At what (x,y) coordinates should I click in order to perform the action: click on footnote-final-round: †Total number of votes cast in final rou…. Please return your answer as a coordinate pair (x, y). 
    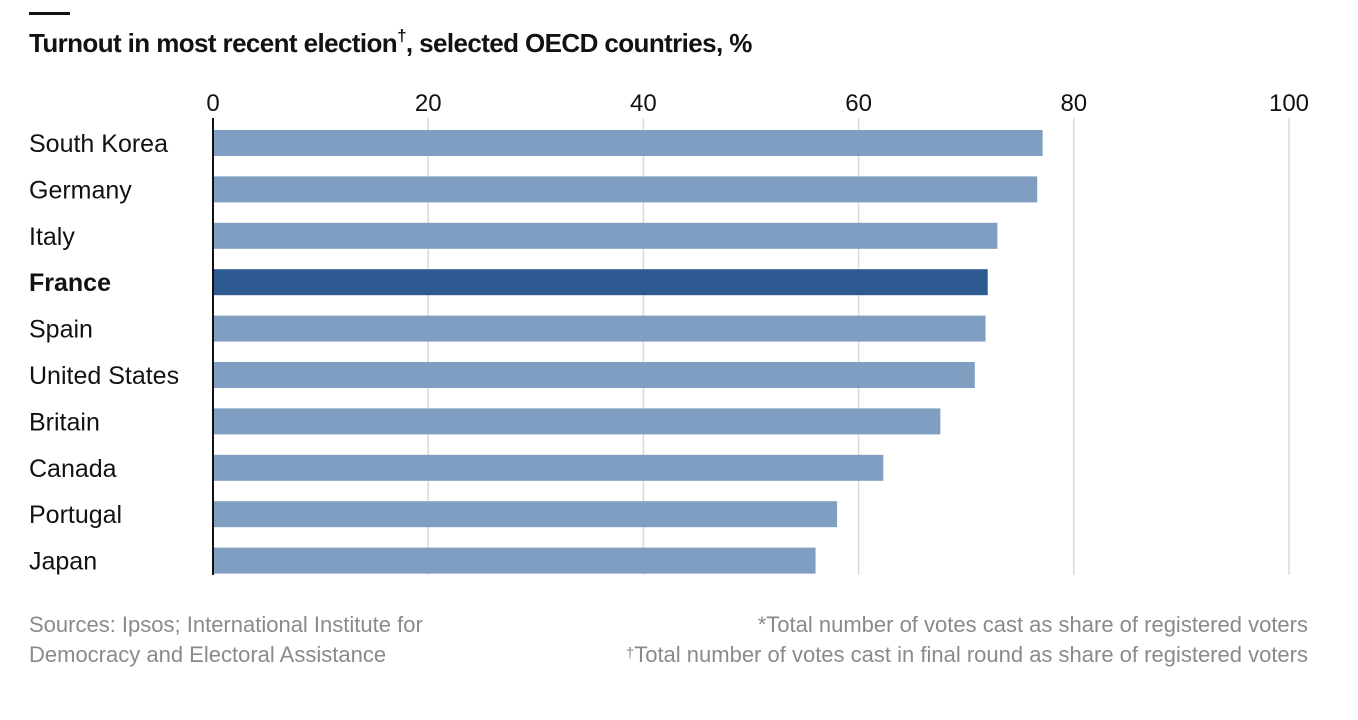
    Looking at the image, I should click on (967, 655).